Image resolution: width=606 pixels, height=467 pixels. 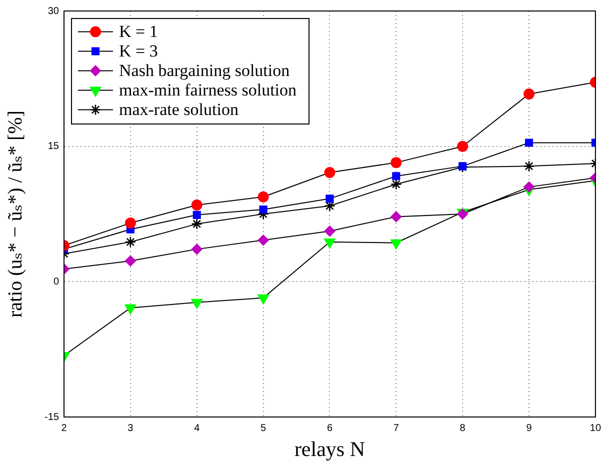 I want to click on x-tick-label: 4, so click(x=197, y=428).